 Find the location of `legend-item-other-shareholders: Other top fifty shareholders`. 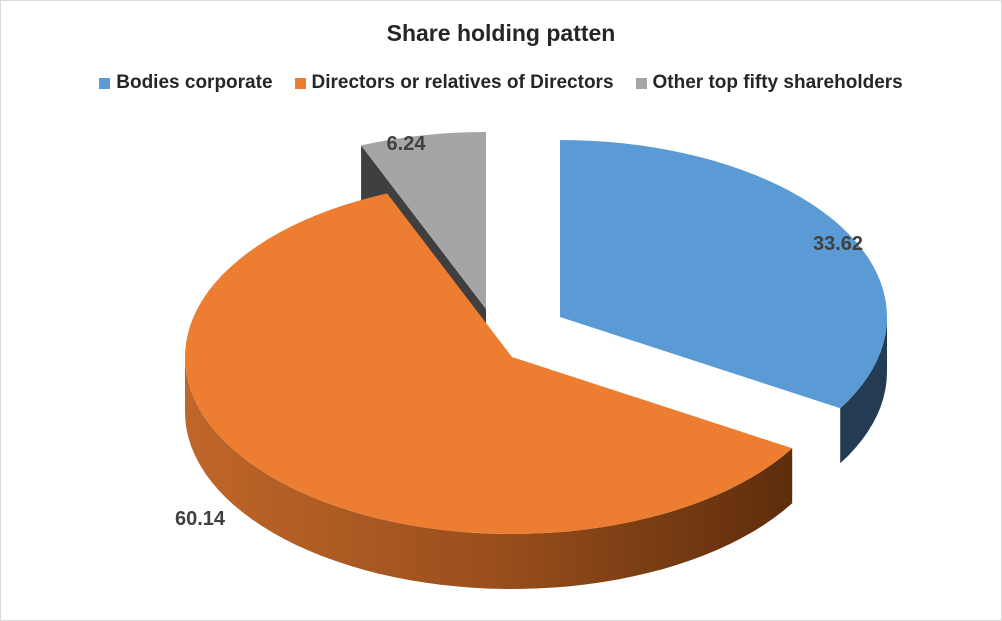

legend-item-other-shareholders: Other top fifty shareholders is located at coordinates (769, 83).